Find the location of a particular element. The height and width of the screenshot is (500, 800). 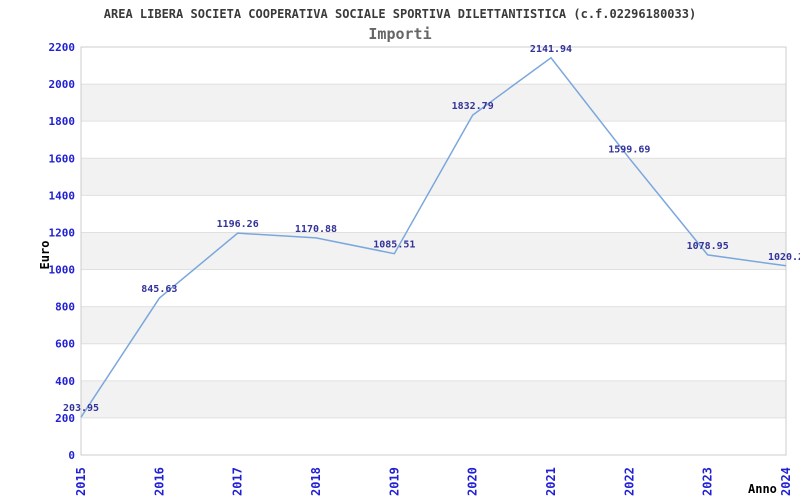

data-point-label: 2141.94 is located at coordinates (551, 49).